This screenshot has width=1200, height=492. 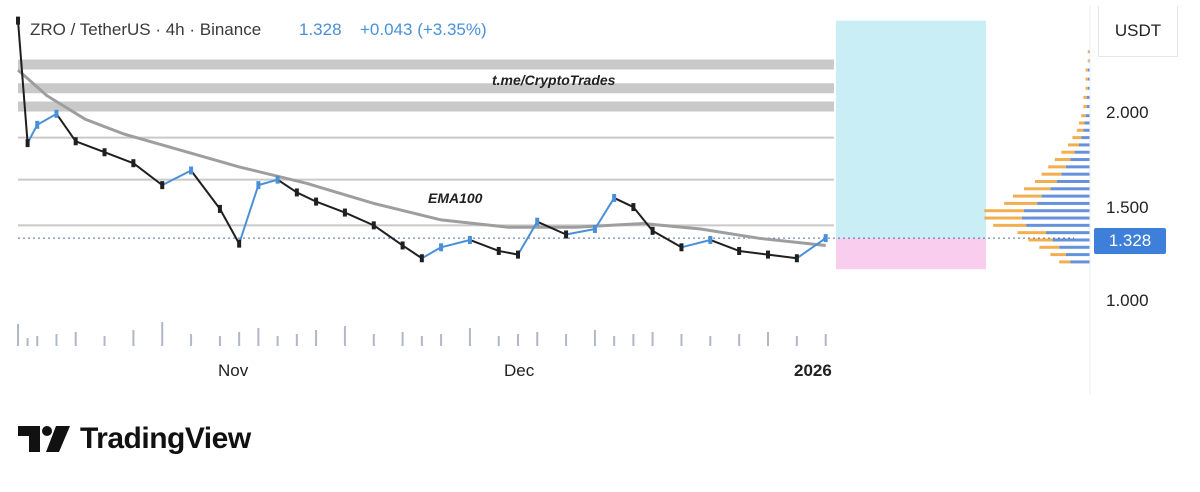 I want to click on brand: TradingView, so click(x=134, y=439).